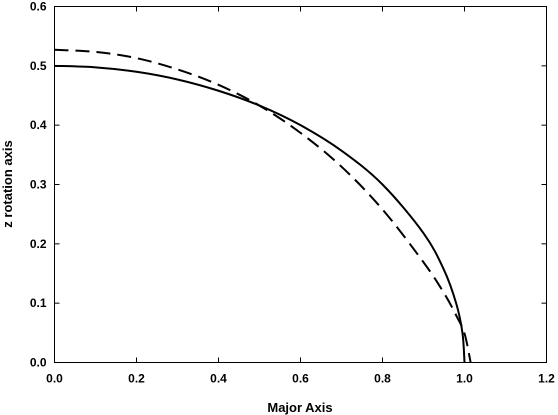 This screenshot has width=558, height=415. I want to click on y-tick-label: 0.5, so click(38, 66).